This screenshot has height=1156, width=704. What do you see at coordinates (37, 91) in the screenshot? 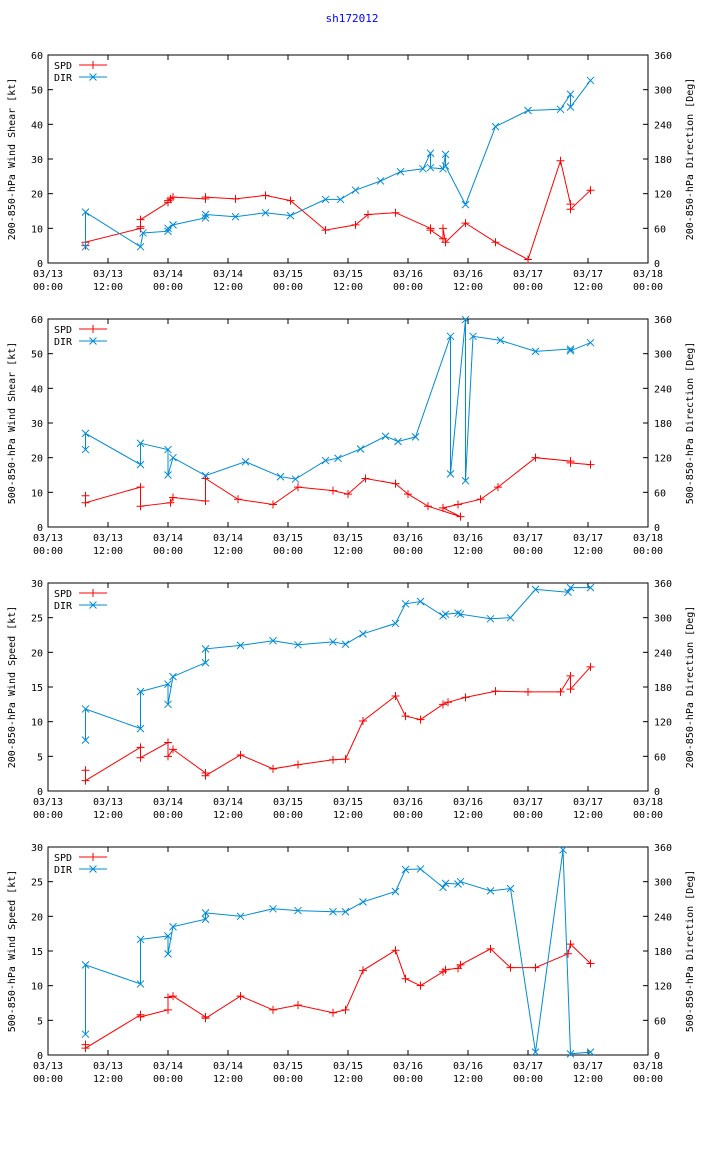
I see `y-tick-label: 50` at bounding box center [37, 91].